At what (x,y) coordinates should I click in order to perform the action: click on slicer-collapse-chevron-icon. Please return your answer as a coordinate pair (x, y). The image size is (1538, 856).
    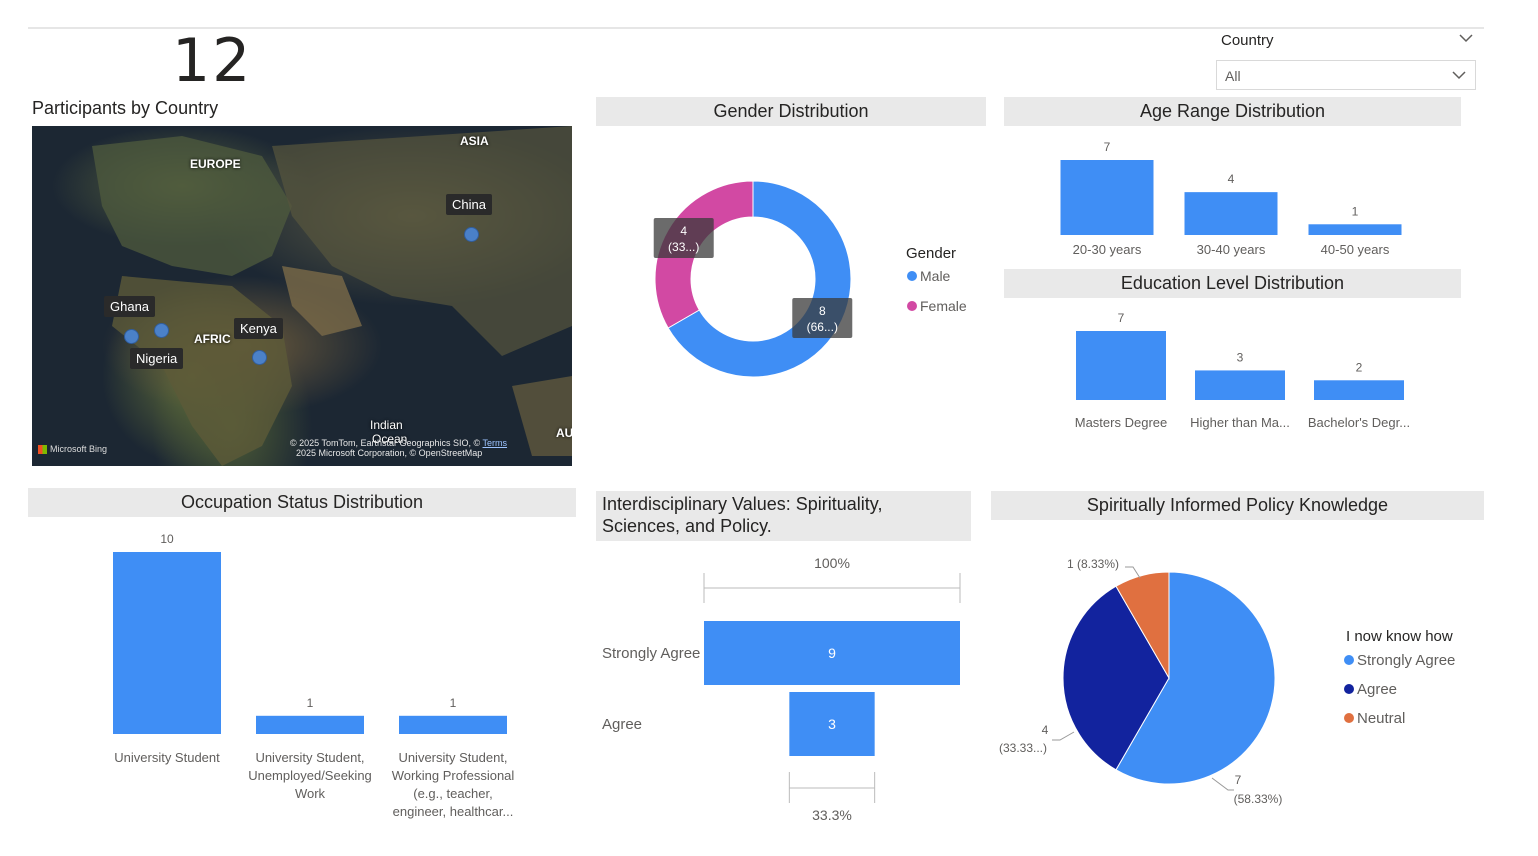
    Looking at the image, I should click on (1466, 38).